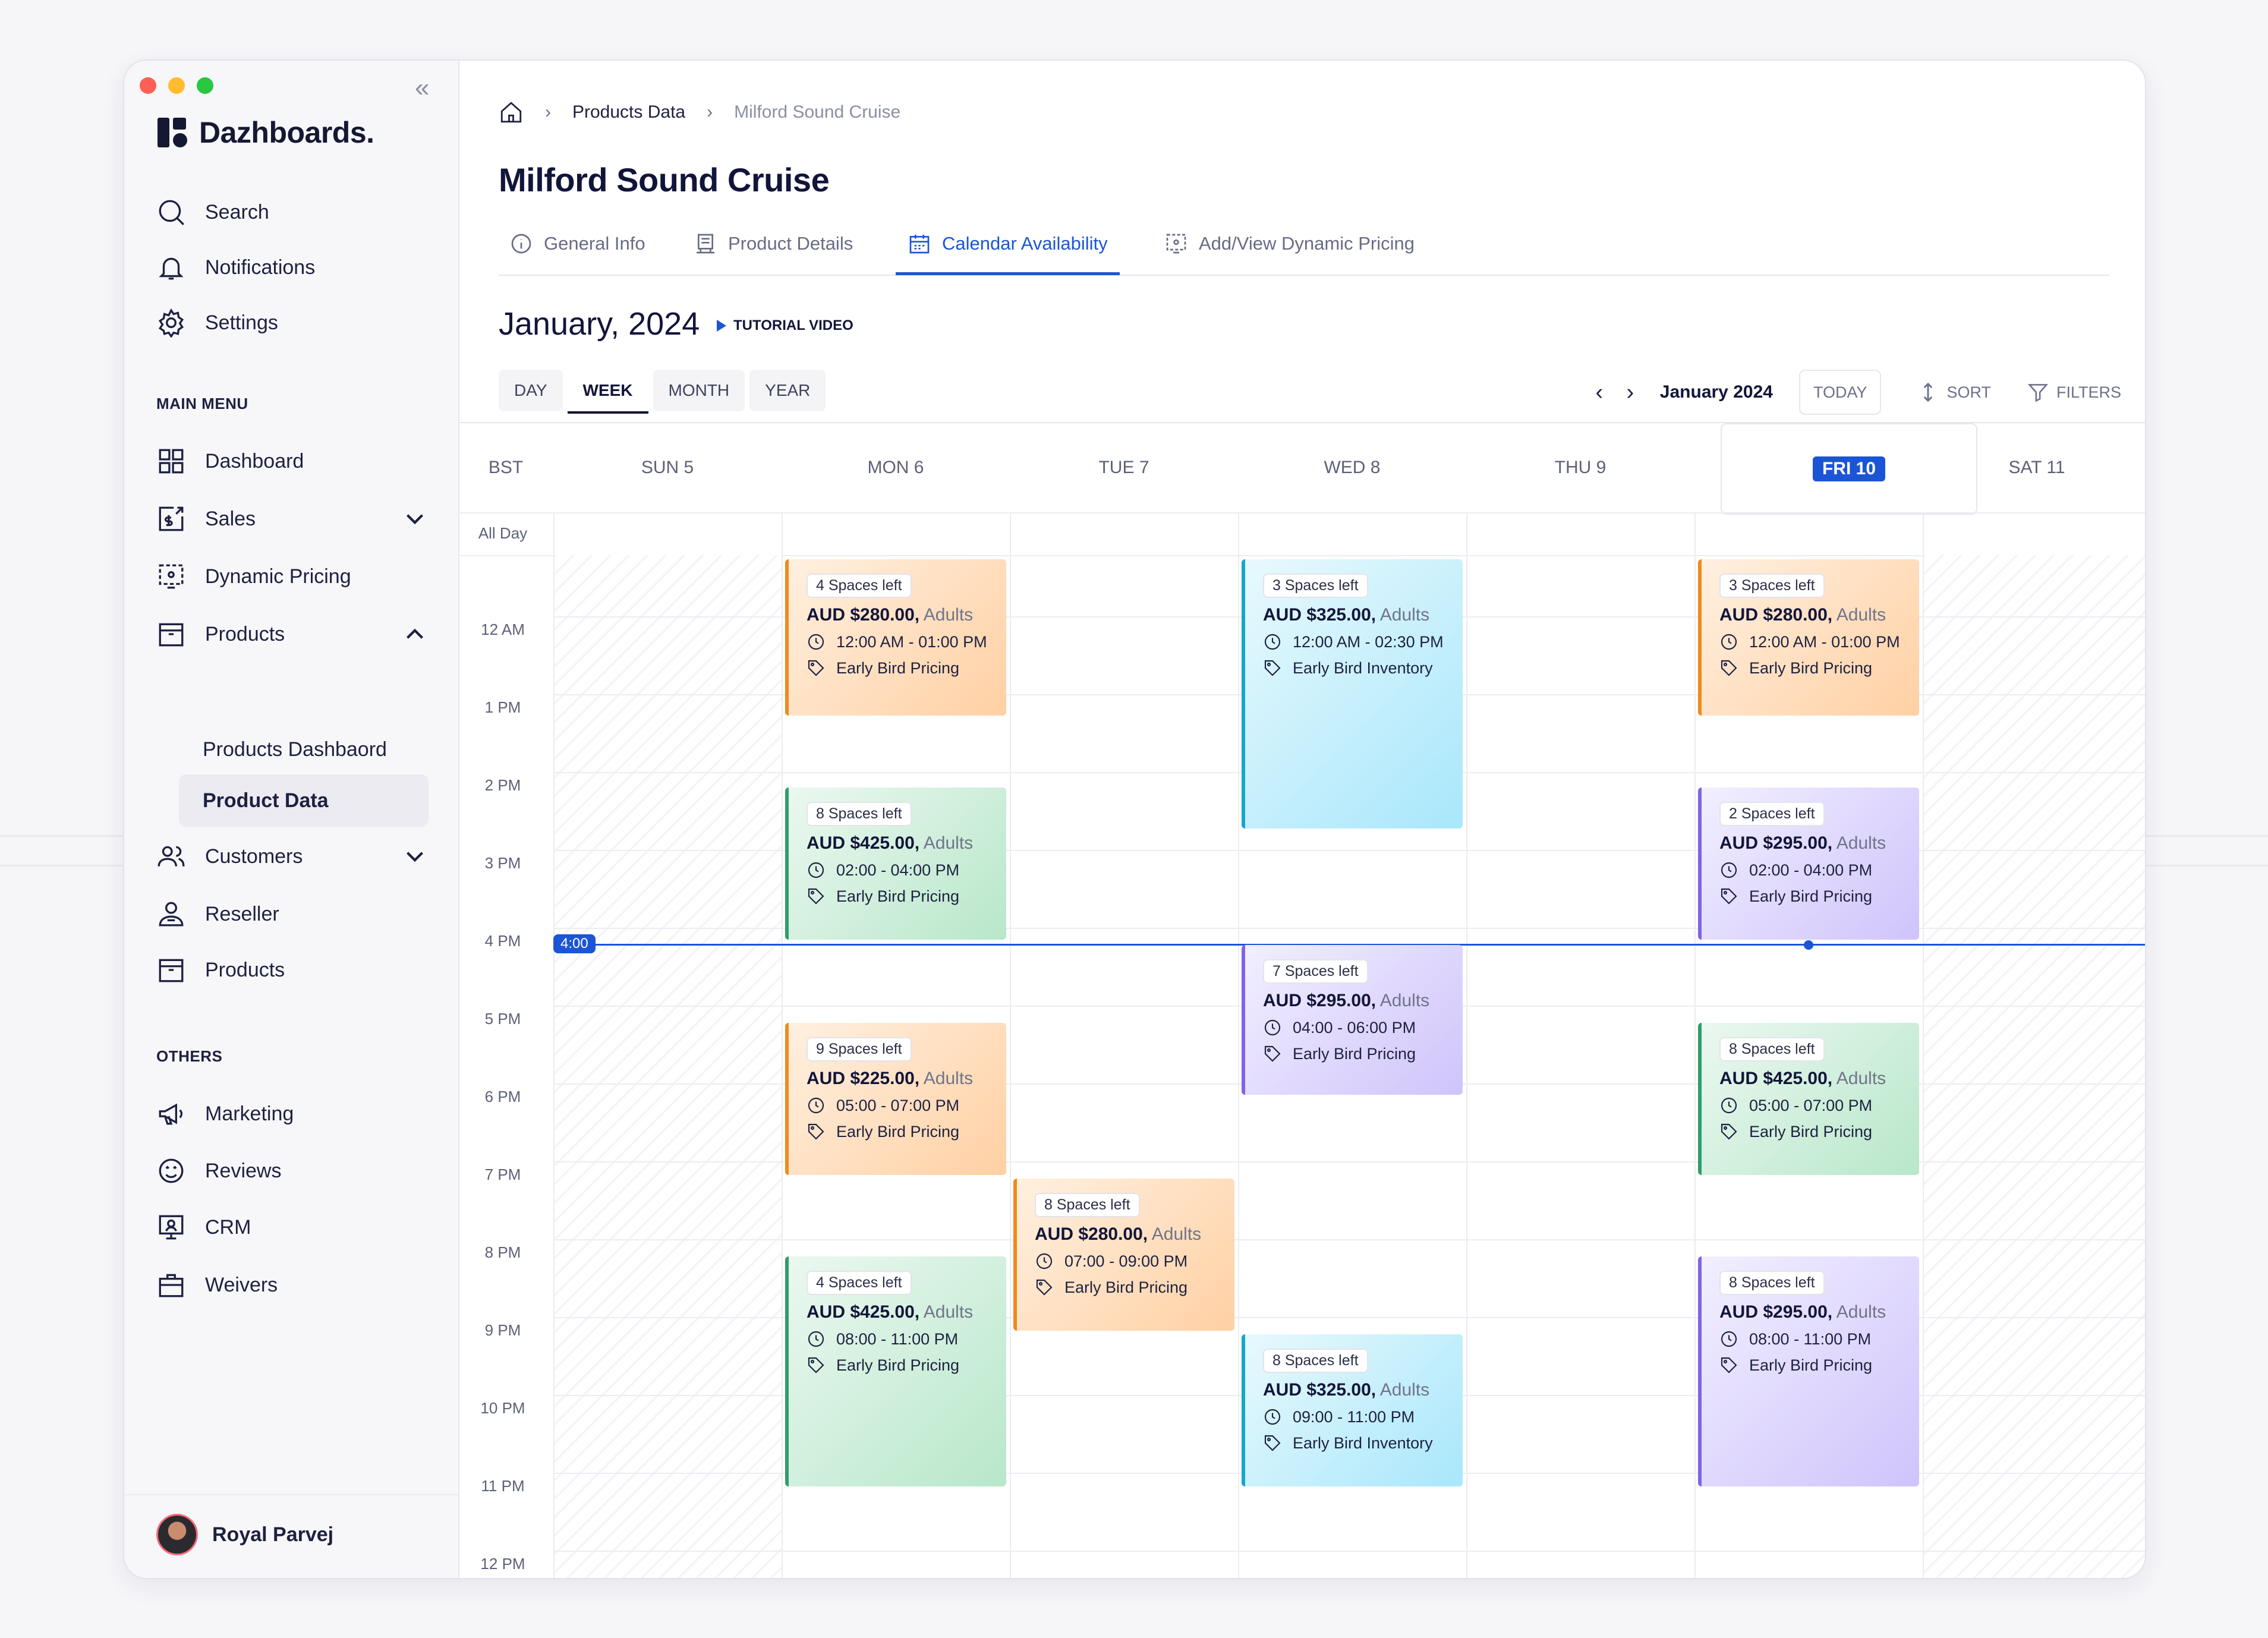 This screenshot has width=2268, height=1638. Describe the element at coordinates (1819, 870) in the screenshot. I see `event-time-row: 02:00 - 04:00 PM` at that location.